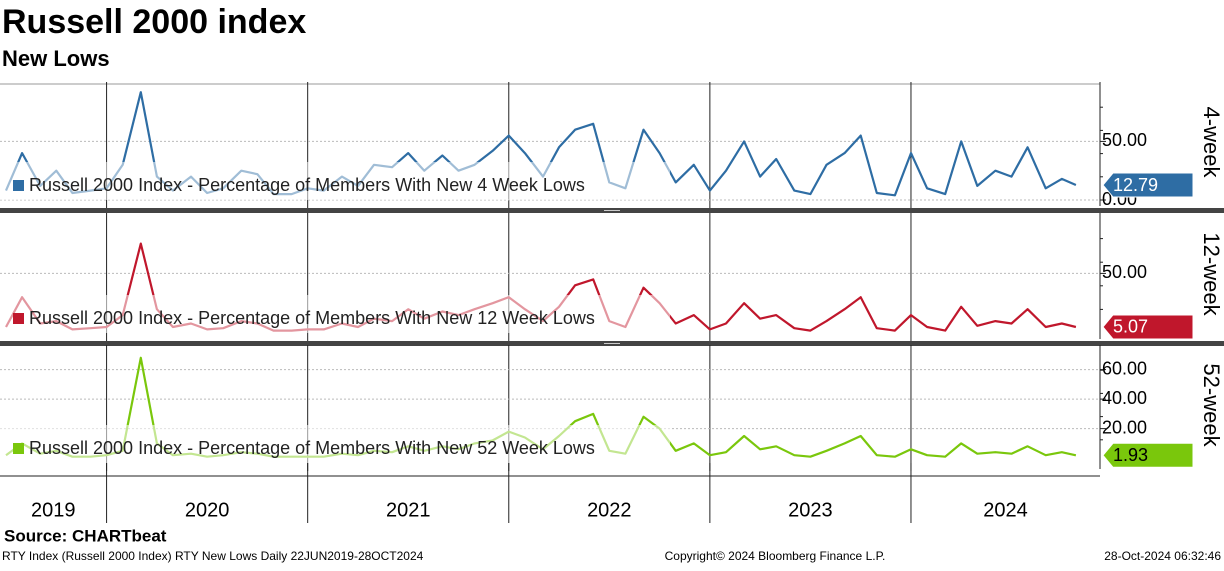 The image size is (1224, 571). Describe the element at coordinates (810, 510) in the screenshot. I see `x-tick-label: 2023` at that location.